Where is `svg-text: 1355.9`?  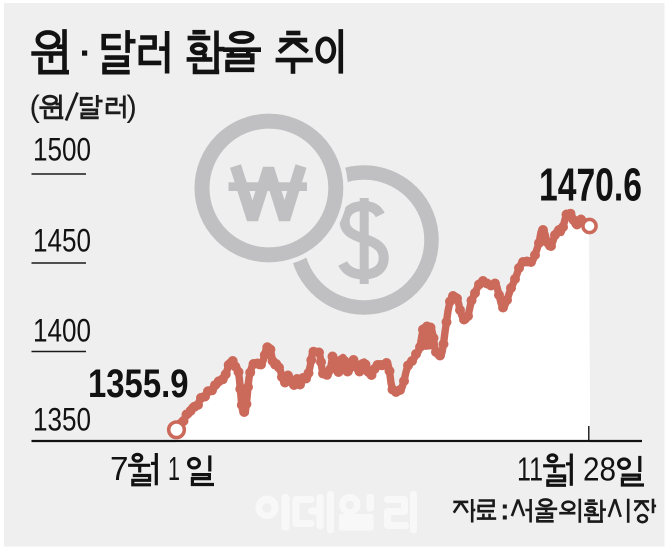 svg-text: 1355.9 is located at coordinates (138, 384).